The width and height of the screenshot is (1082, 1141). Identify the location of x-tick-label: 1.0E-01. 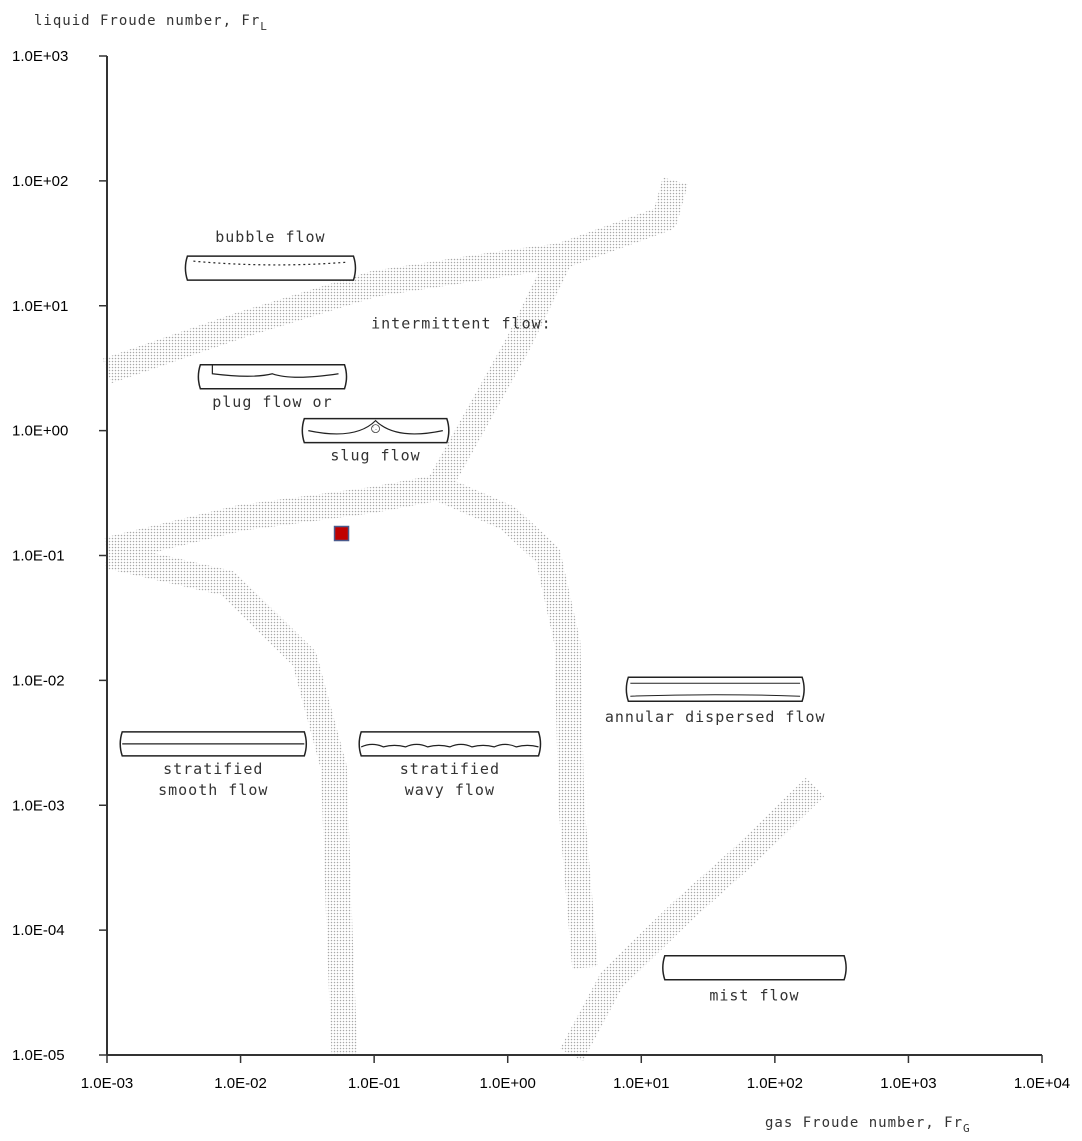
(374, 1083).